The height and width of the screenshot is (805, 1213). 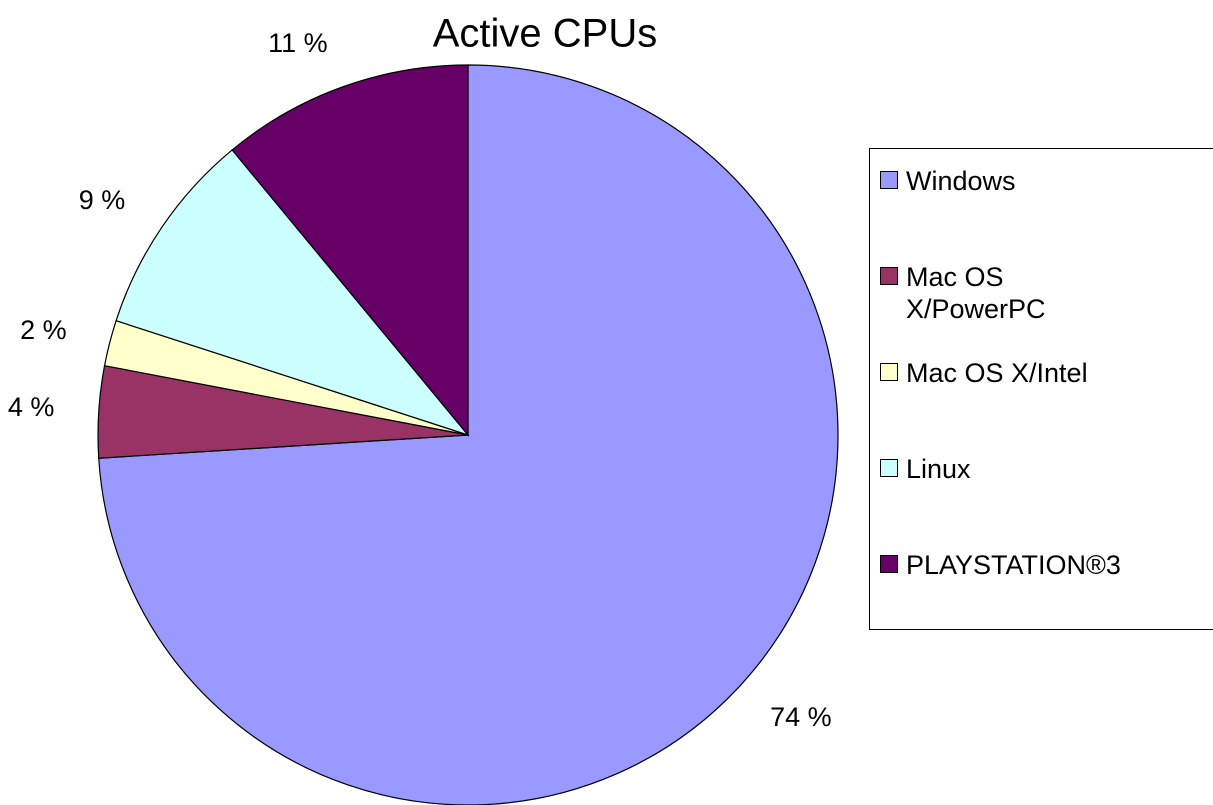 What do you see at coordinates (298, 43) in the screenshot?
I see `data-label: 11 %` at bounding box center [298, 43].